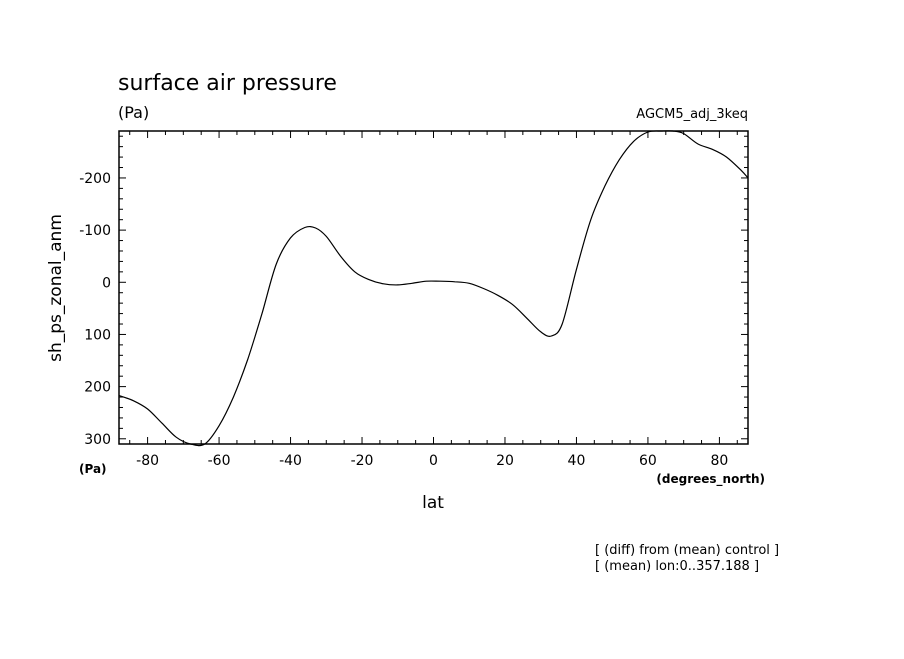  Describe the element at coordinates (95, 179) in the screenshot. I see `y-tick-label: -200` at that location.